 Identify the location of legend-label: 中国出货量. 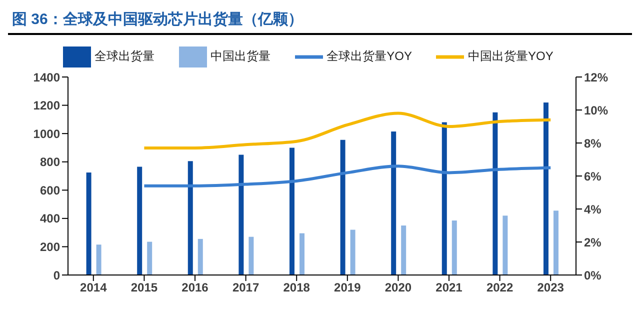
(240, 56).